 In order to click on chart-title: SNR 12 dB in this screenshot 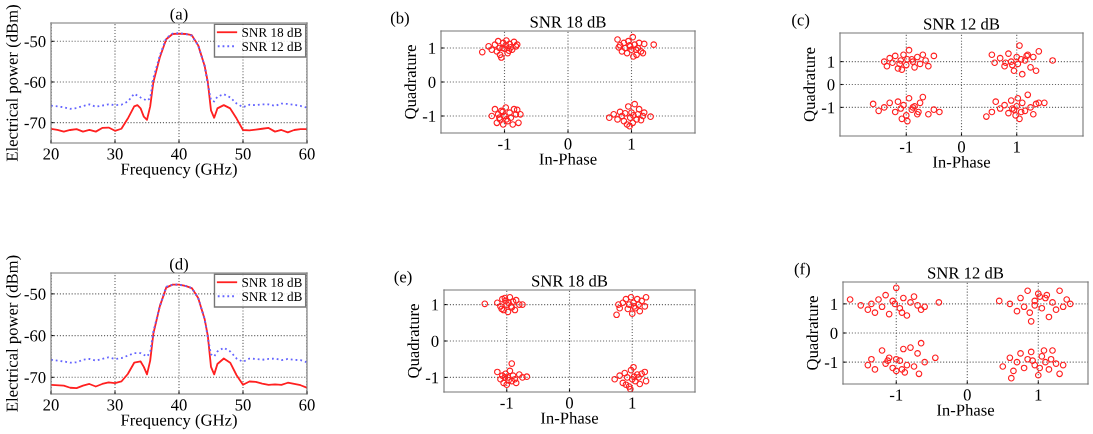, I will do `click(966, 272)`.